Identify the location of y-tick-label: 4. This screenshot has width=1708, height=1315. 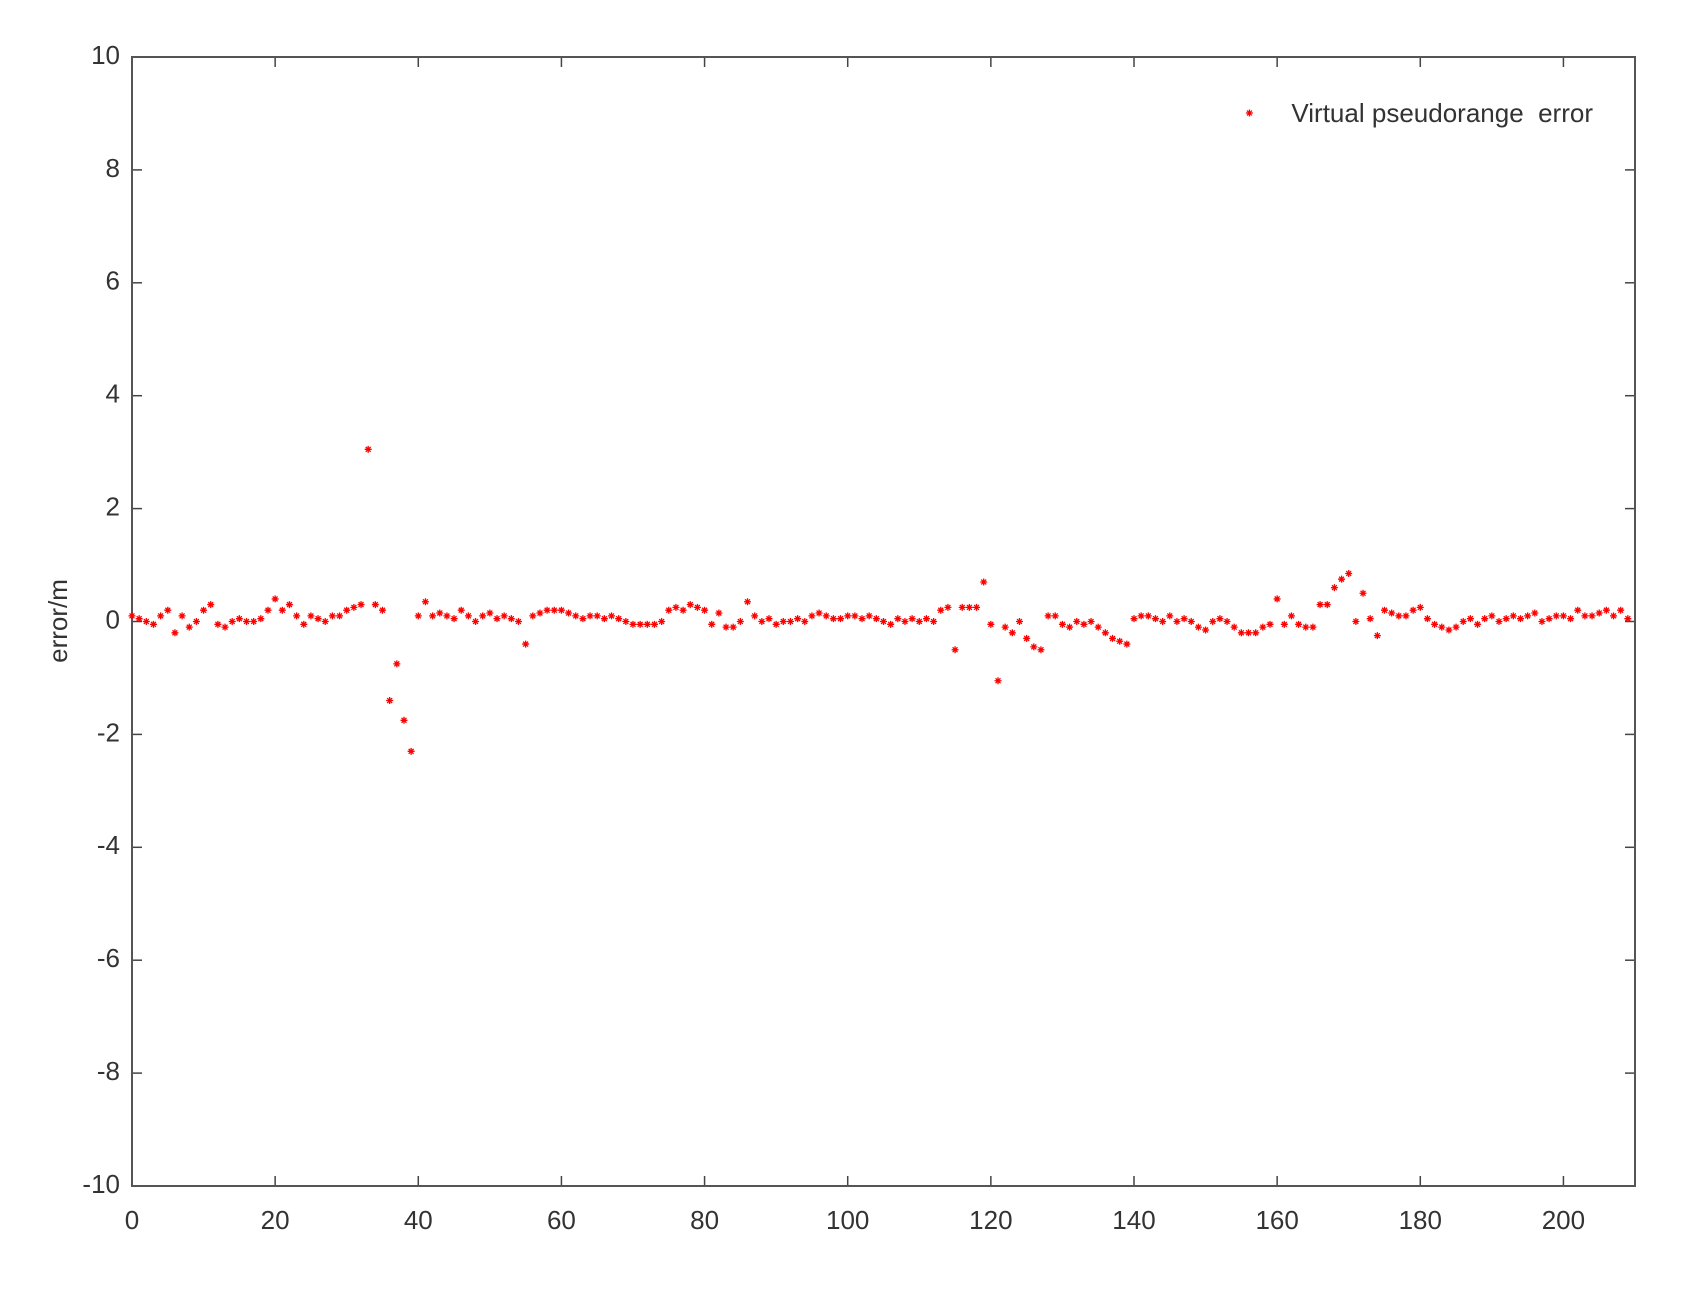
(113, 394).